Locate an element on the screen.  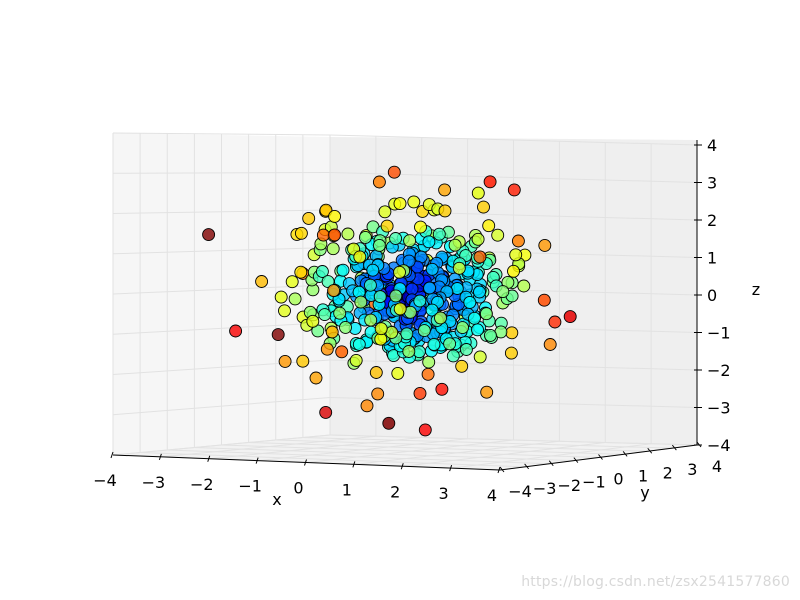
z-tick-label: 2 is located at coordinates (712, 220).